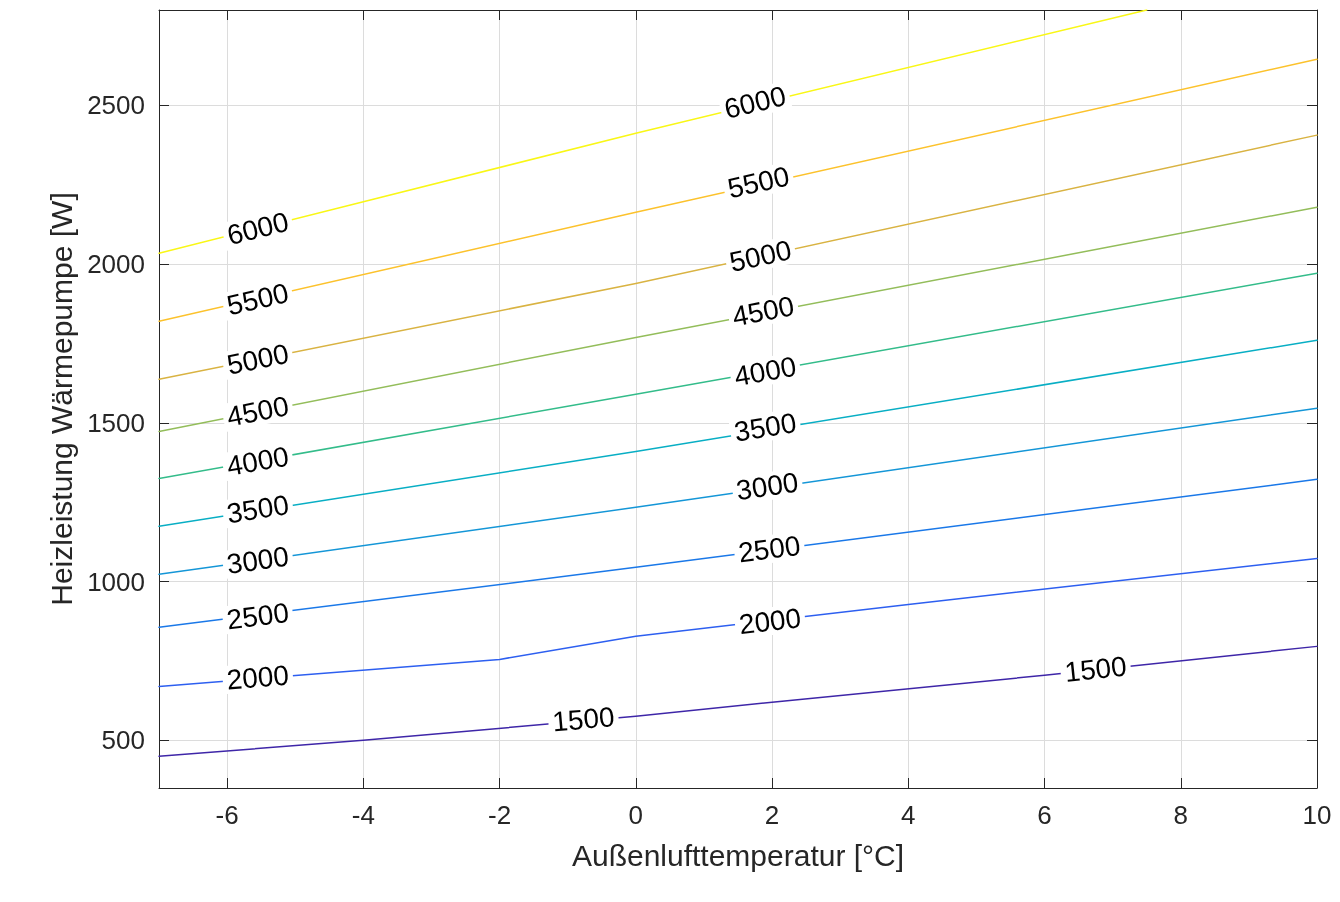  Describe the element at coordinates (1044, 815) in the screenshot. I see `x-tick-label: 6` at that location.